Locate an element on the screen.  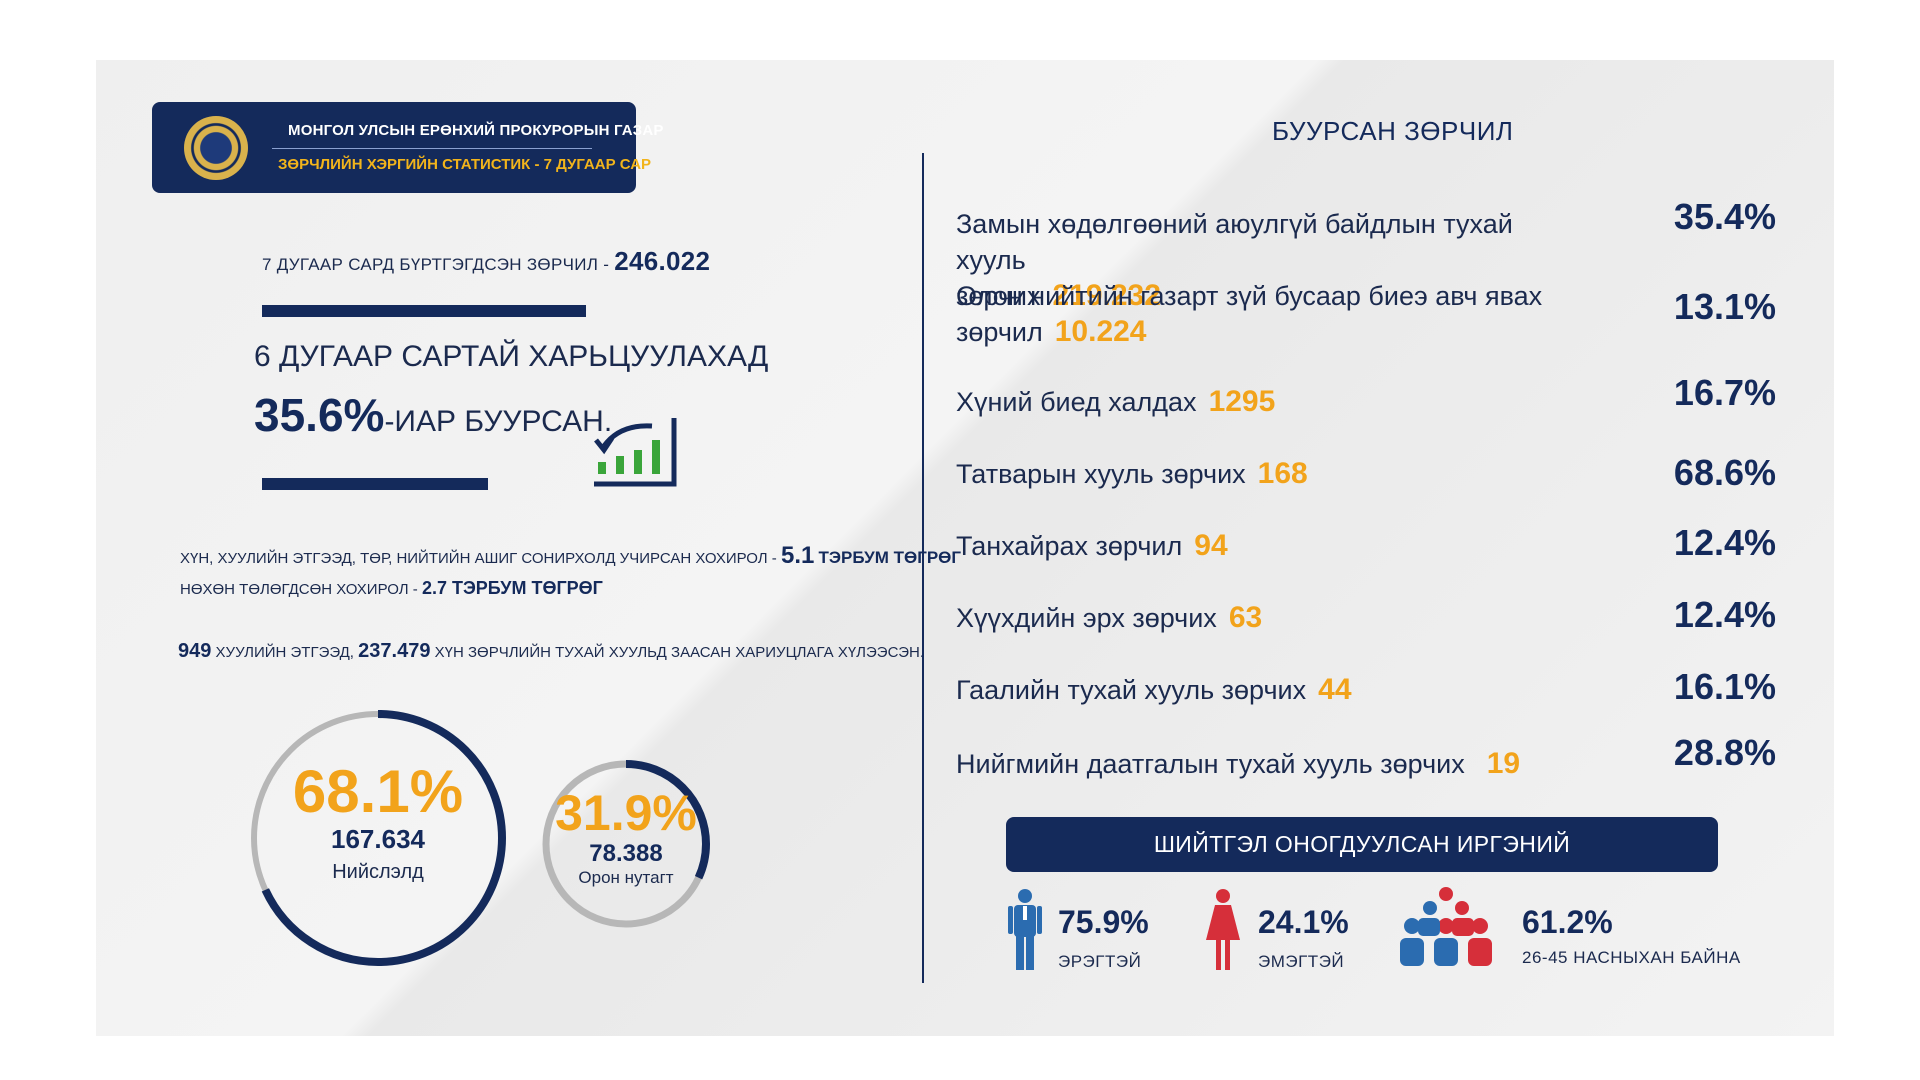
row-5: Хүүхдийн эрх зөрчих 63 is located at coordinates (1109, 618).